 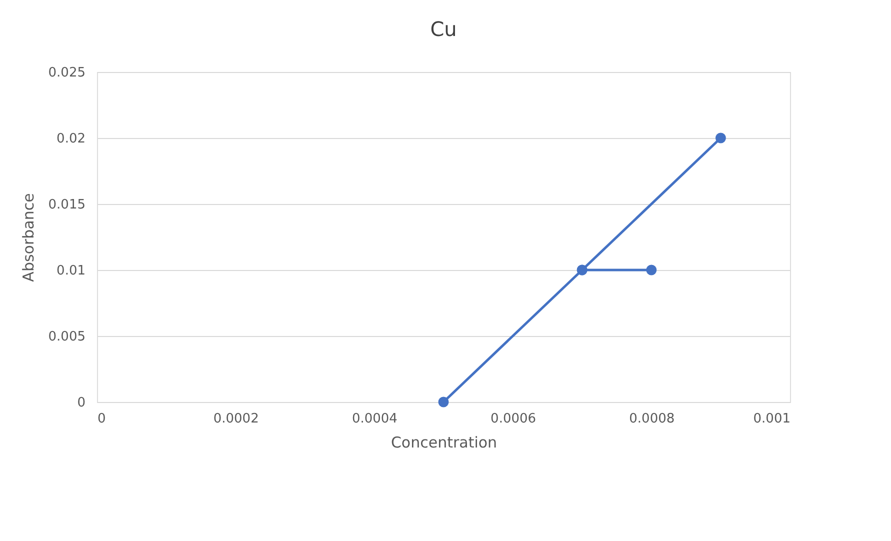 What do you see at coordinates (28, 237) in the screenshot?
I see `y-axis-title: Absorbance` at bounding box center [28, 237].